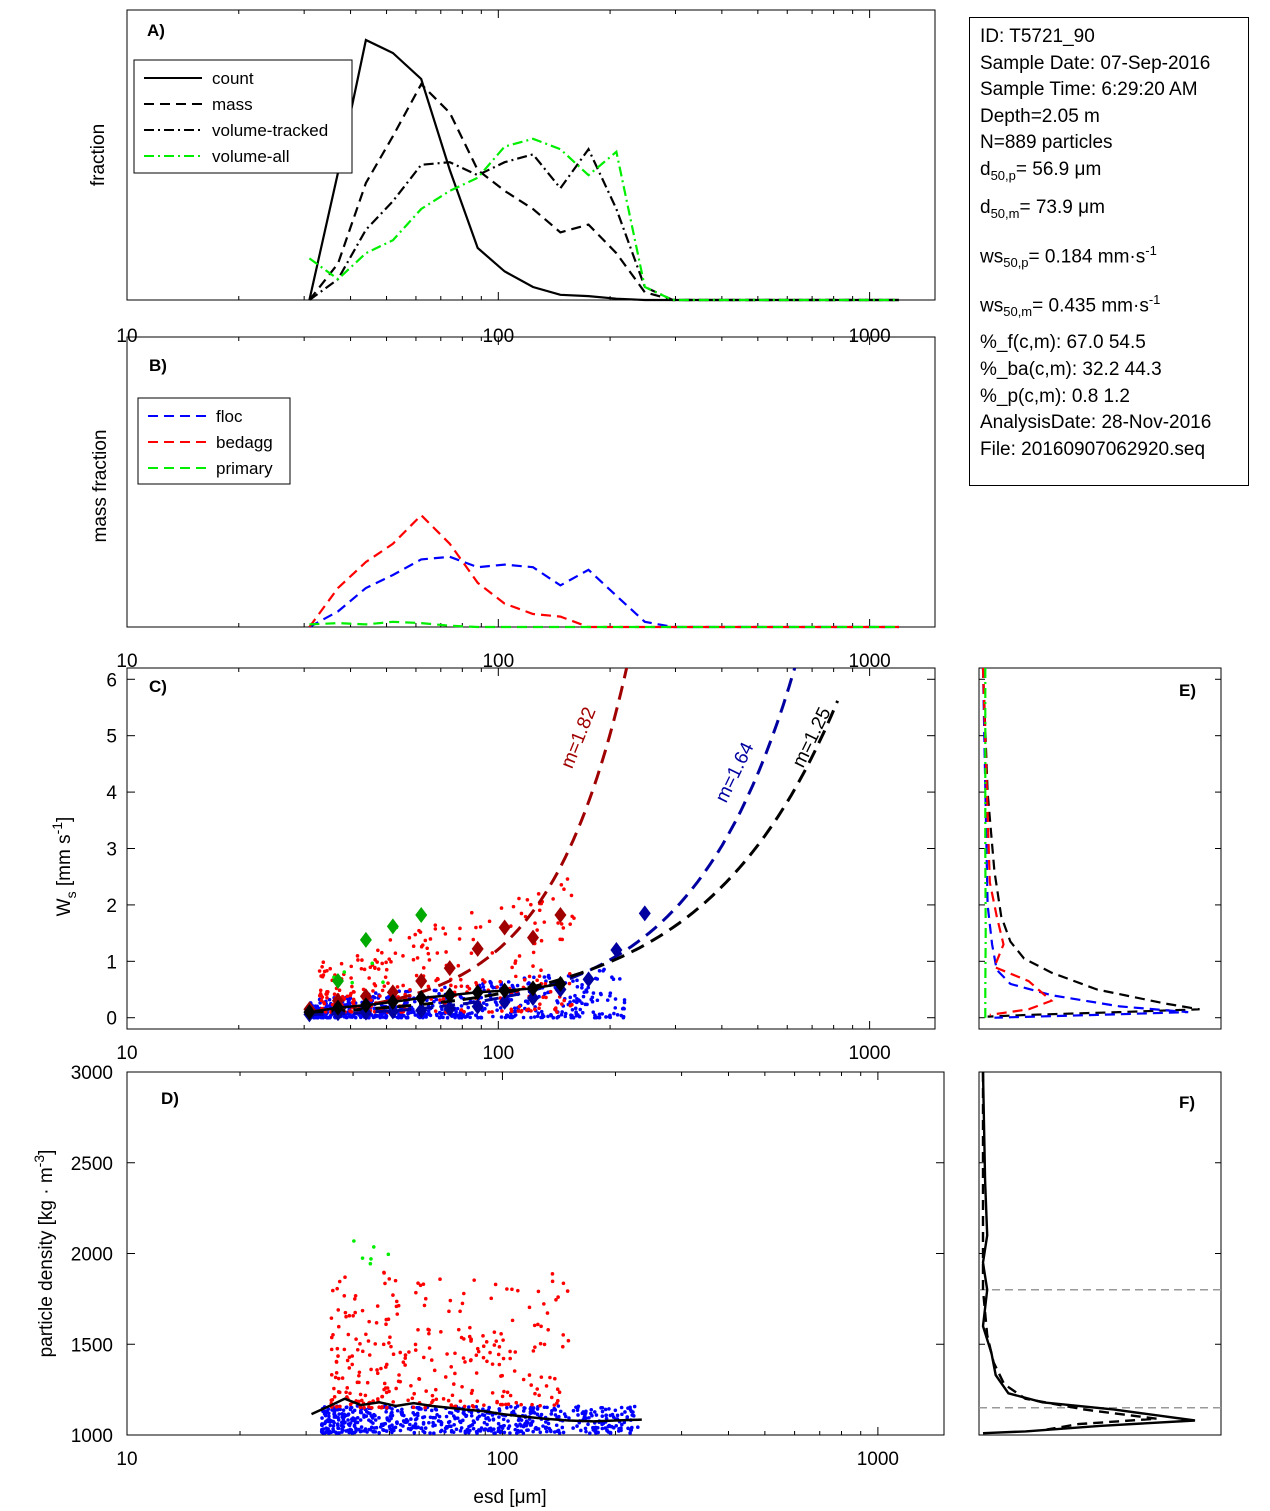 This screenshot has height=1511, width=1270. Describe the element at coordinates (1085, 843) in the screenshot. I see `panel-e-series-floc` at that location.